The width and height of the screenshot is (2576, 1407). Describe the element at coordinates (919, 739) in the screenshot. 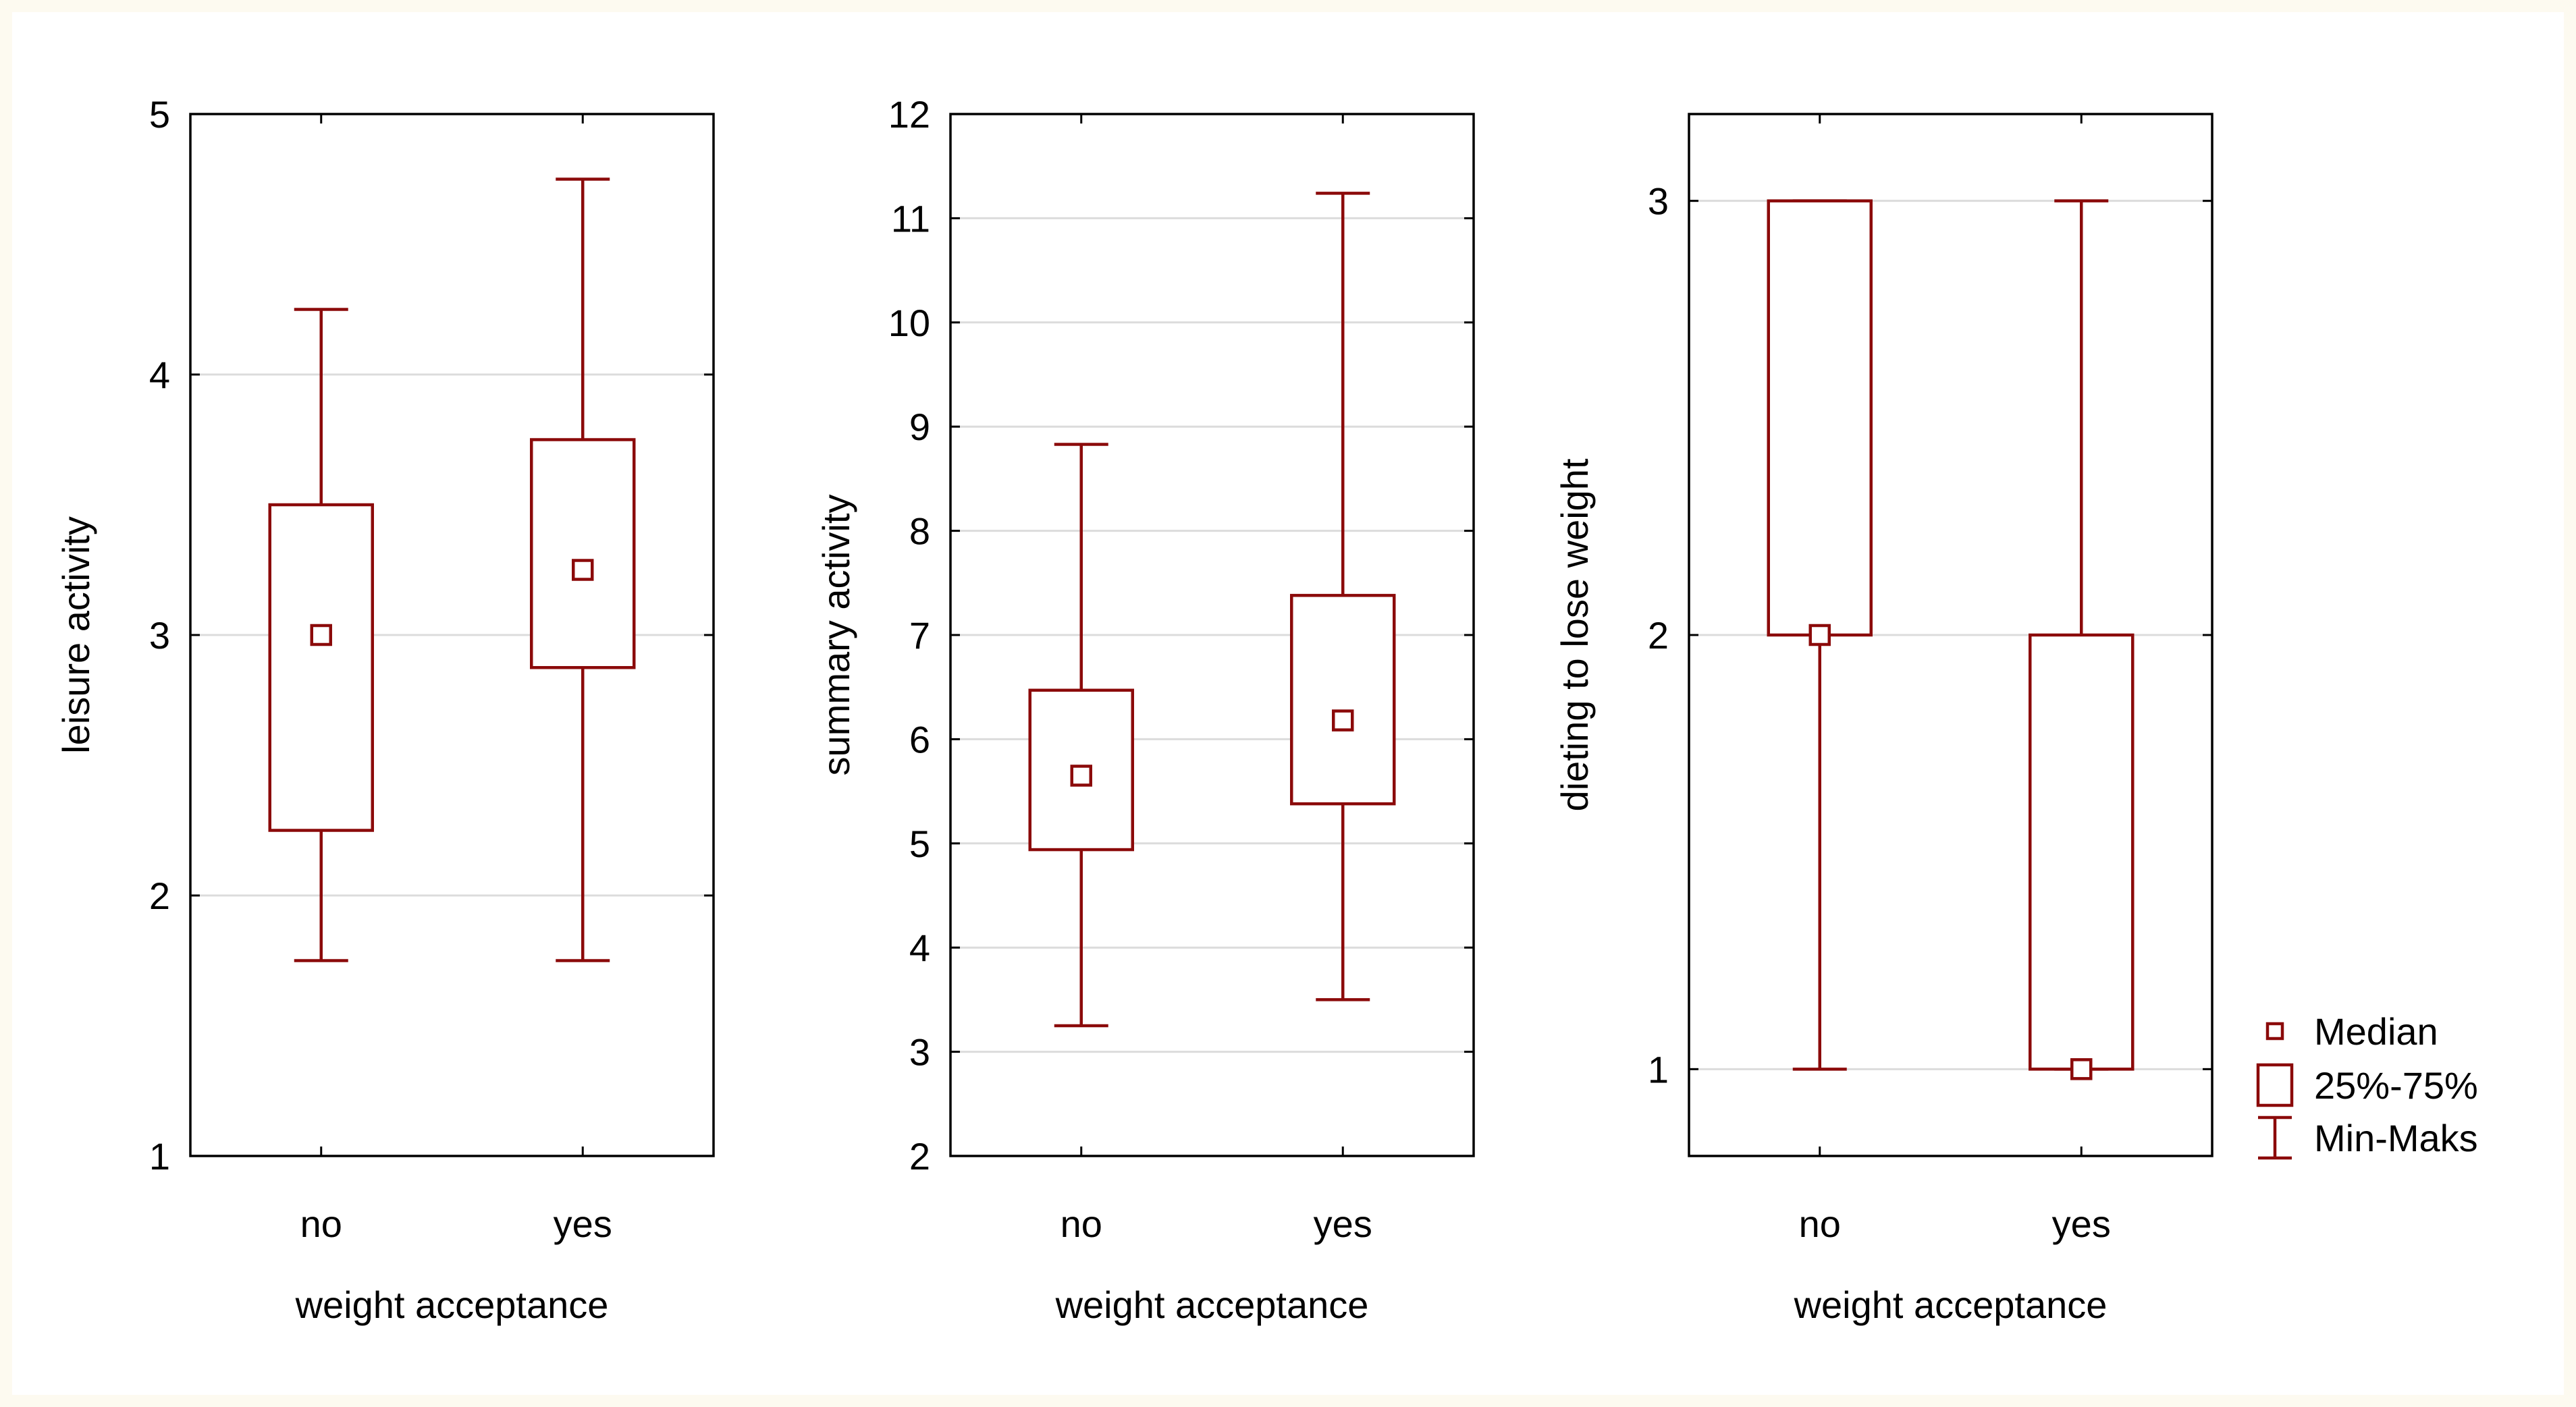

I see `y-tick-label: 6` at that location.